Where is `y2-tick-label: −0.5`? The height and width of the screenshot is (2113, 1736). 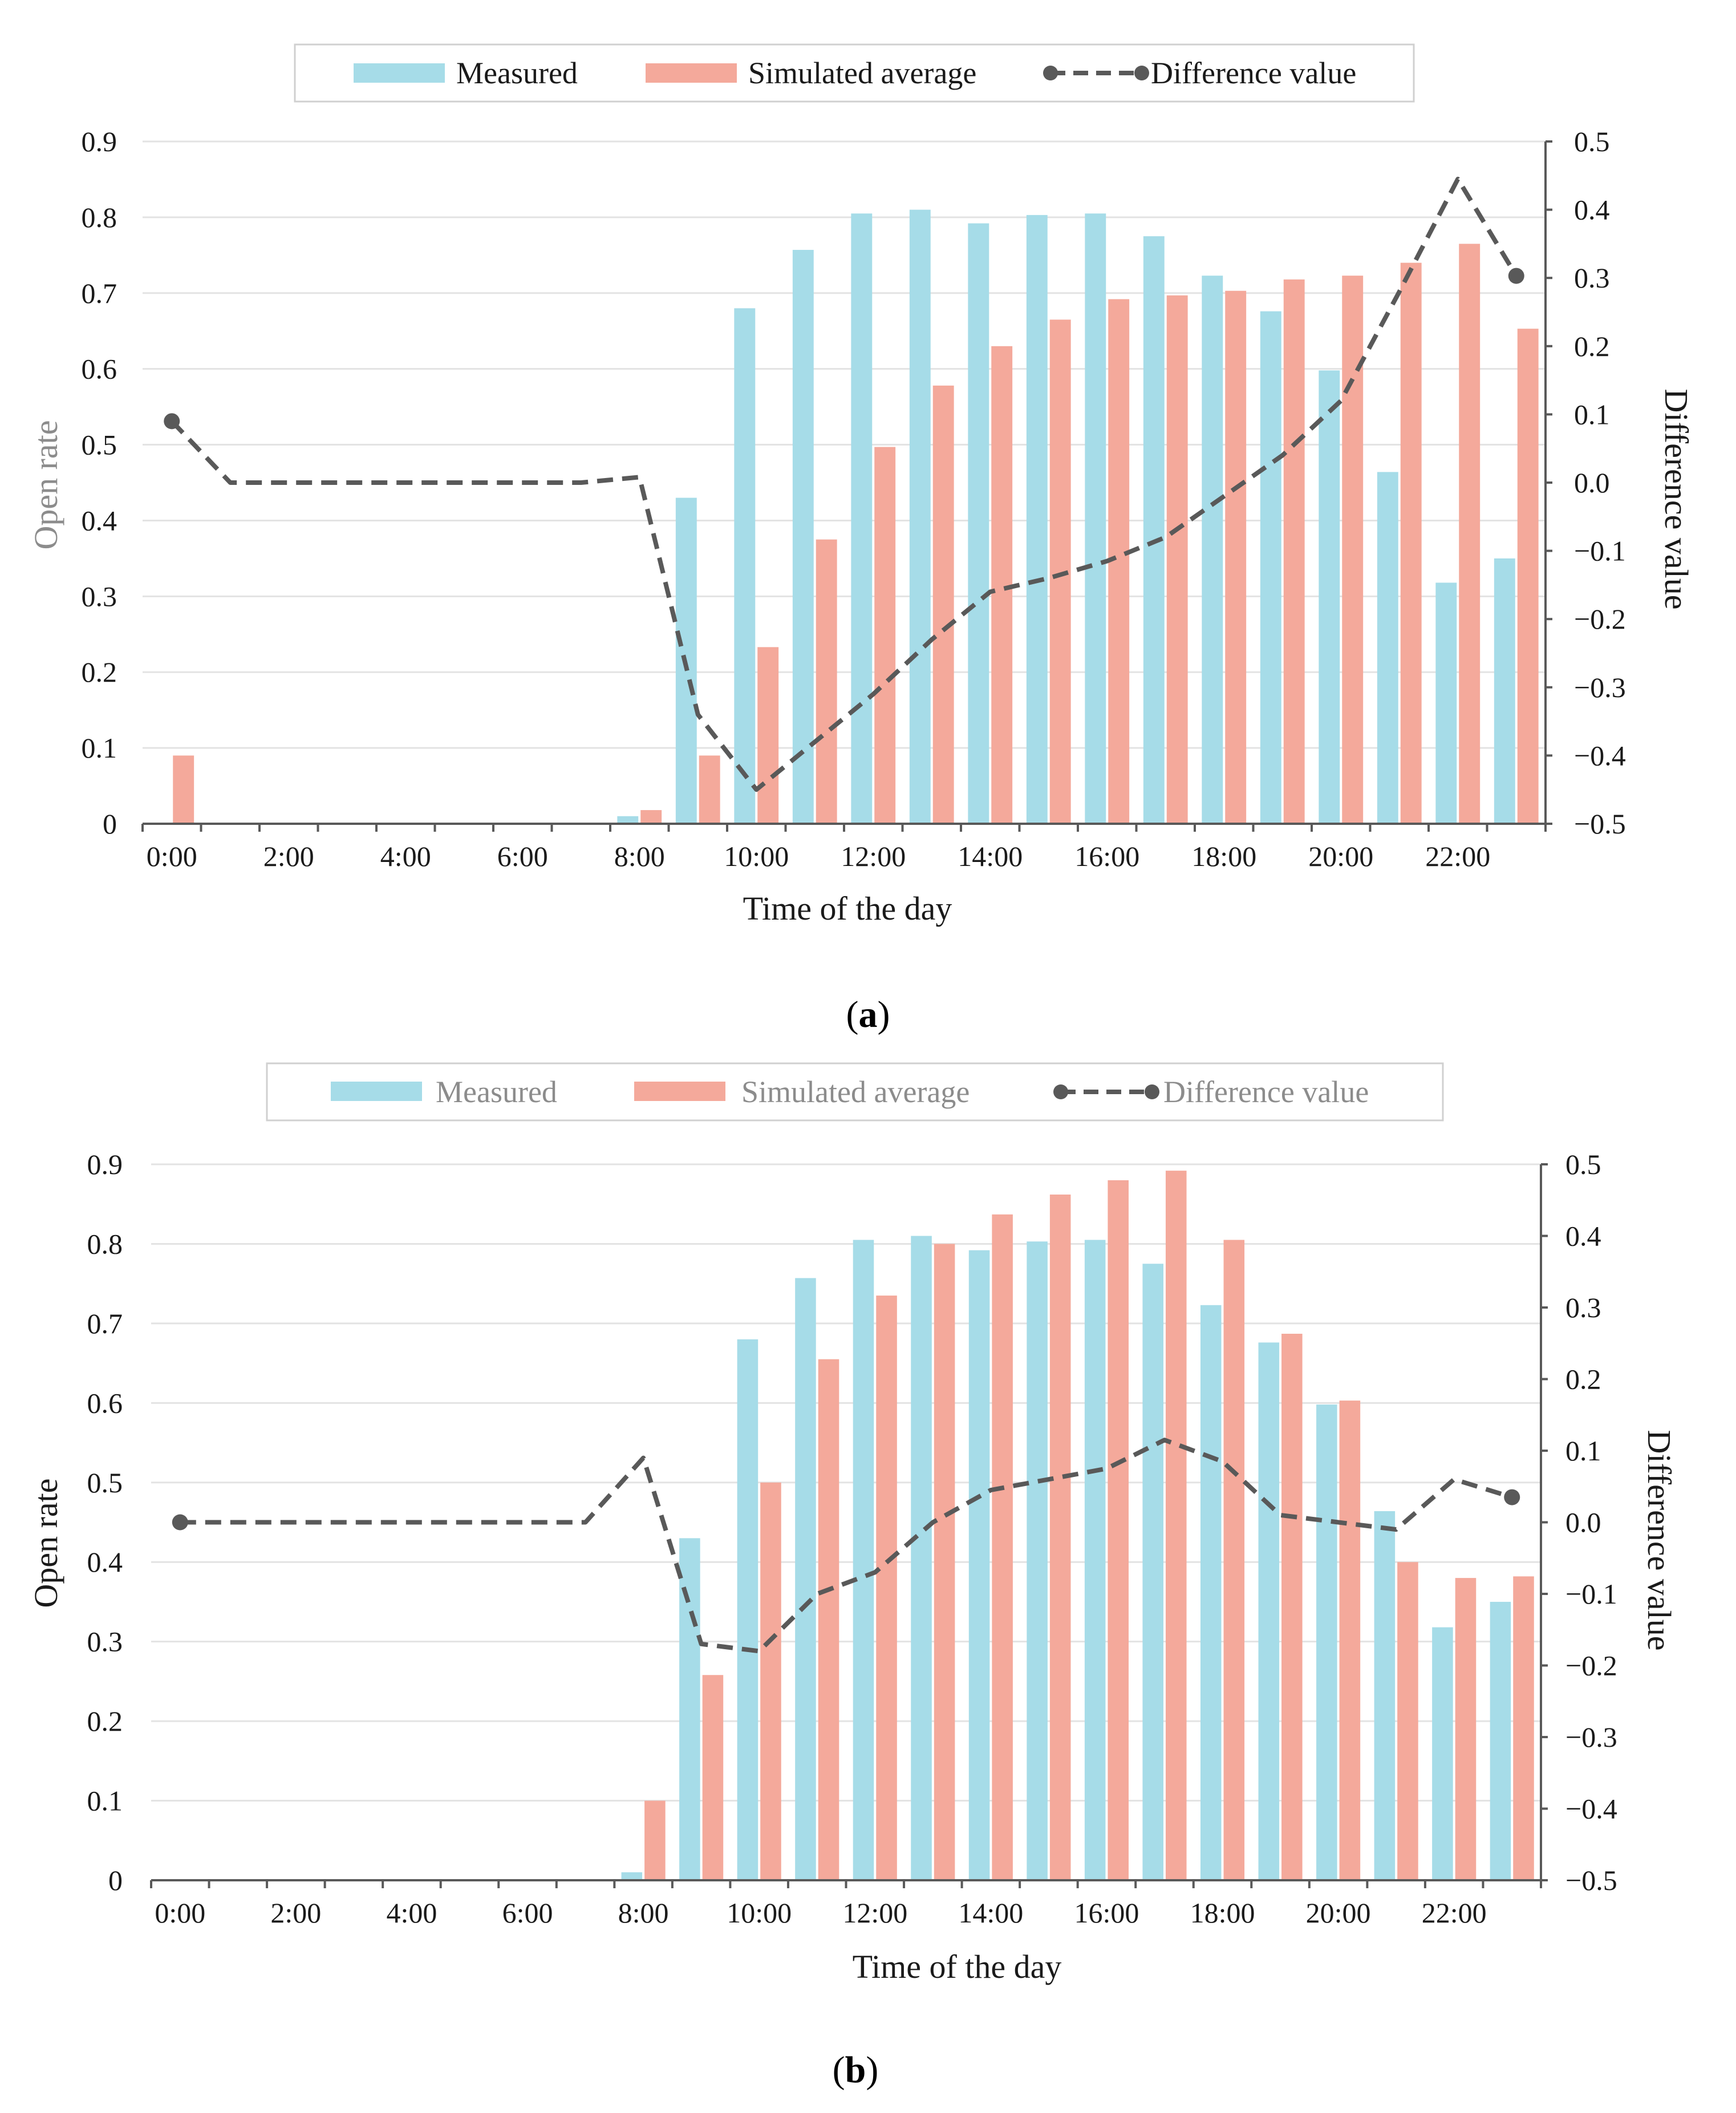 y2-tick-label: −0.5 is located at coordinates (1600, 824).